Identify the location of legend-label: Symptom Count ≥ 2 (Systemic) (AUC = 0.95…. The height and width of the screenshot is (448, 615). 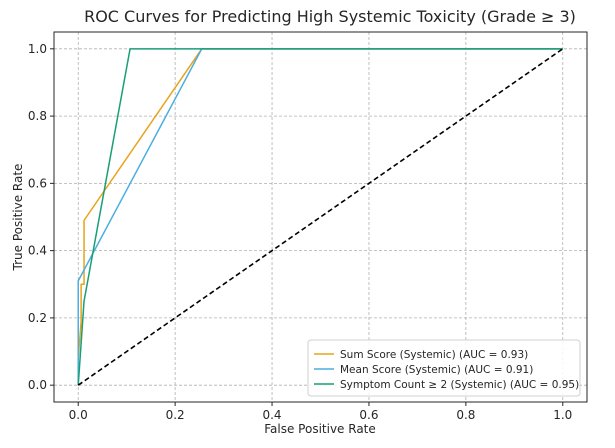
(459, 385).